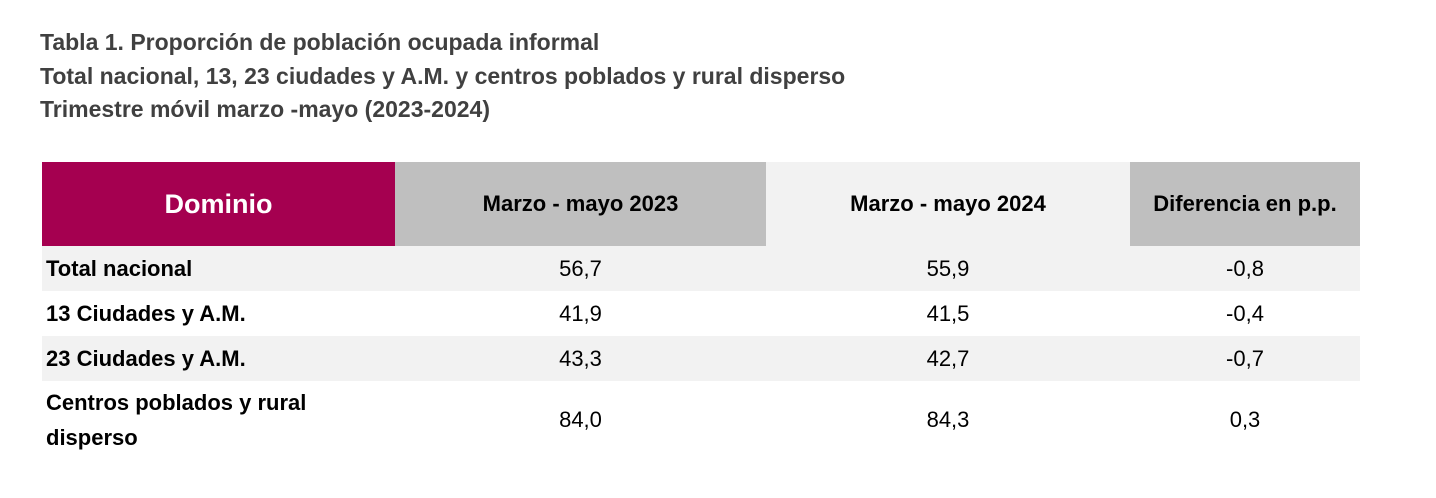 The image size is (1436, 498). What do you see at coordinates (948, 358) in the screenshot?
I see `table-cell: 42,7` at bounding box center [948, 358].